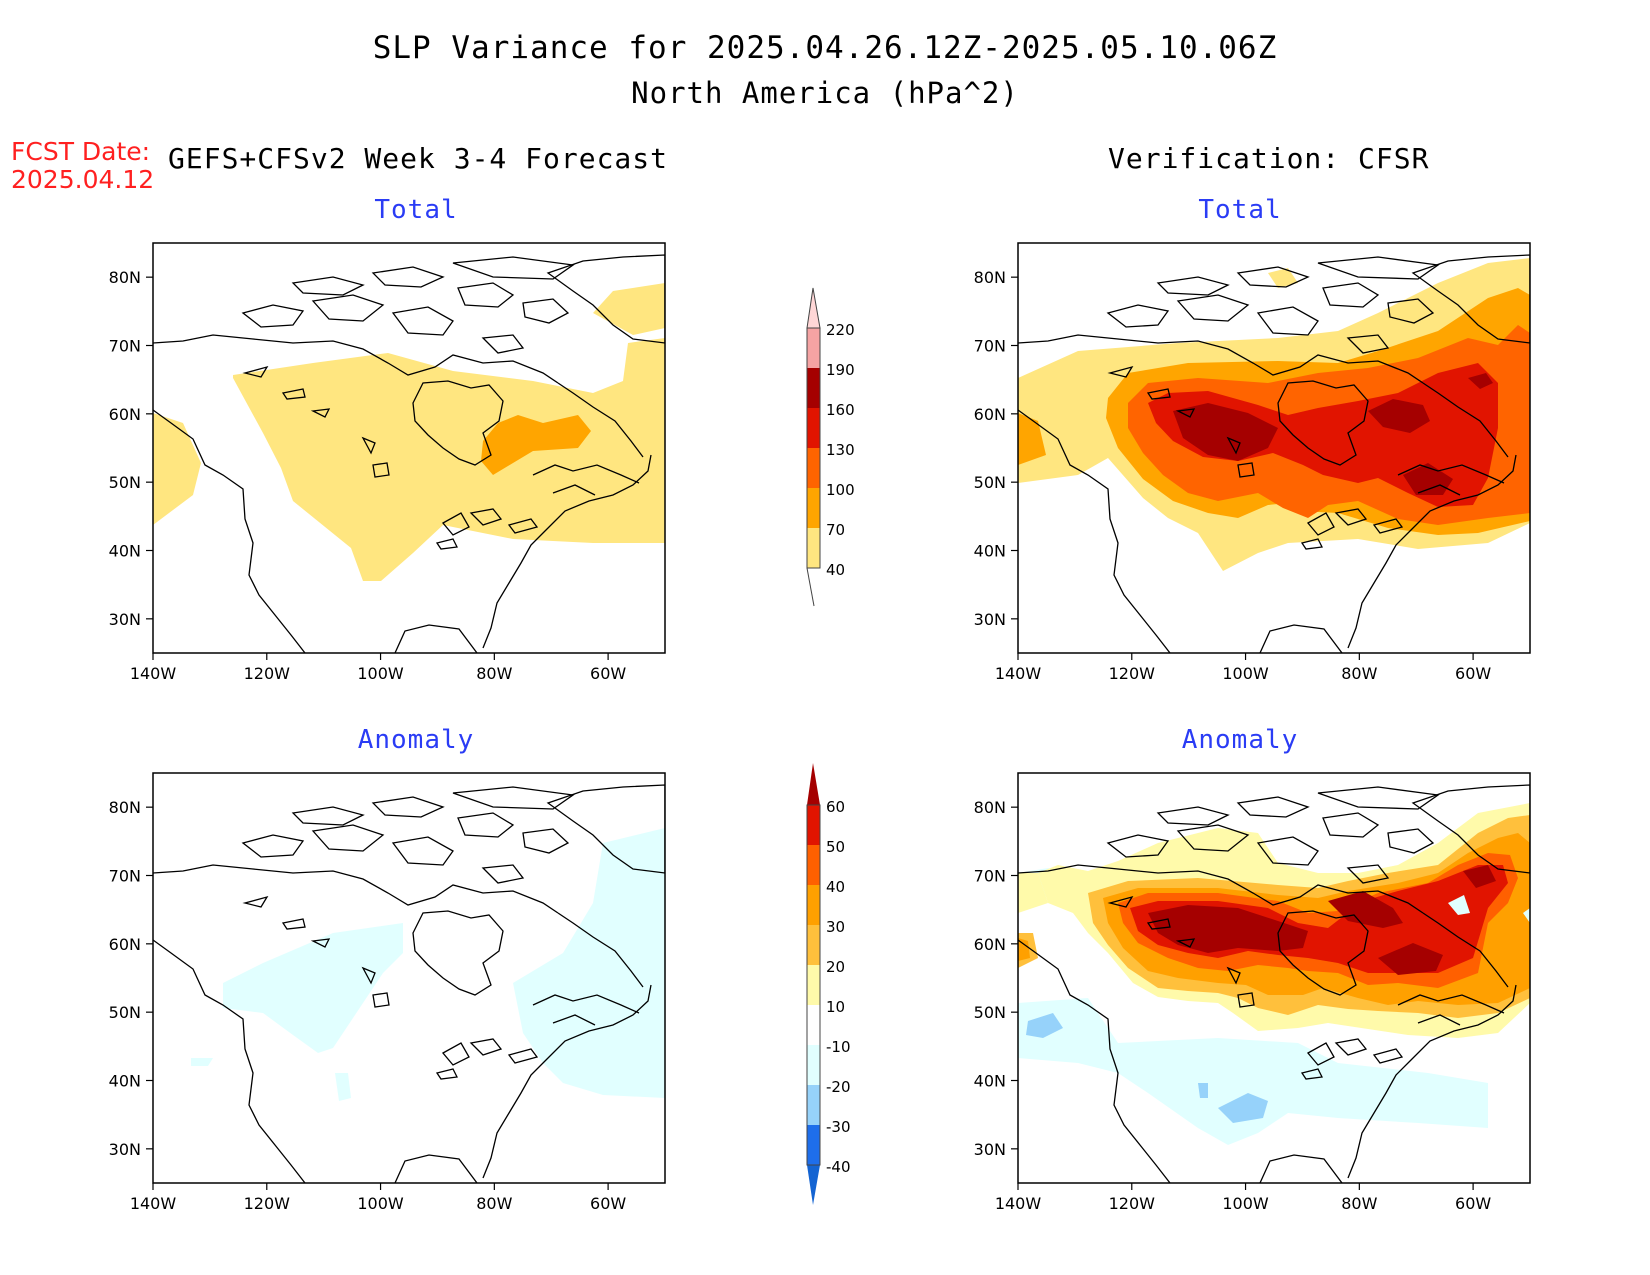 This screenshot has width=1650, height=1275. Describe the element at coordinates (840, 490) in the screenshot. I see `total-cb-label-100: 100` at that location.